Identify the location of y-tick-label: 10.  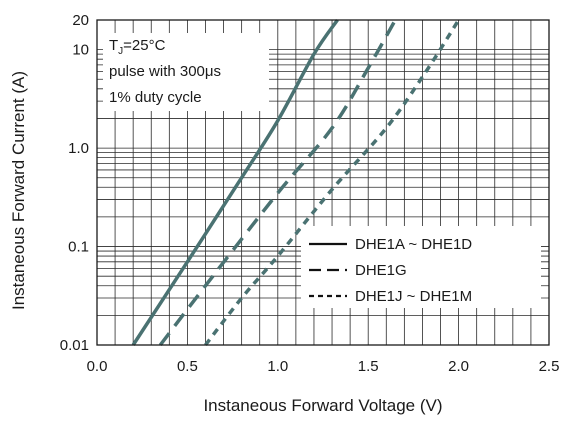
(80, 50).